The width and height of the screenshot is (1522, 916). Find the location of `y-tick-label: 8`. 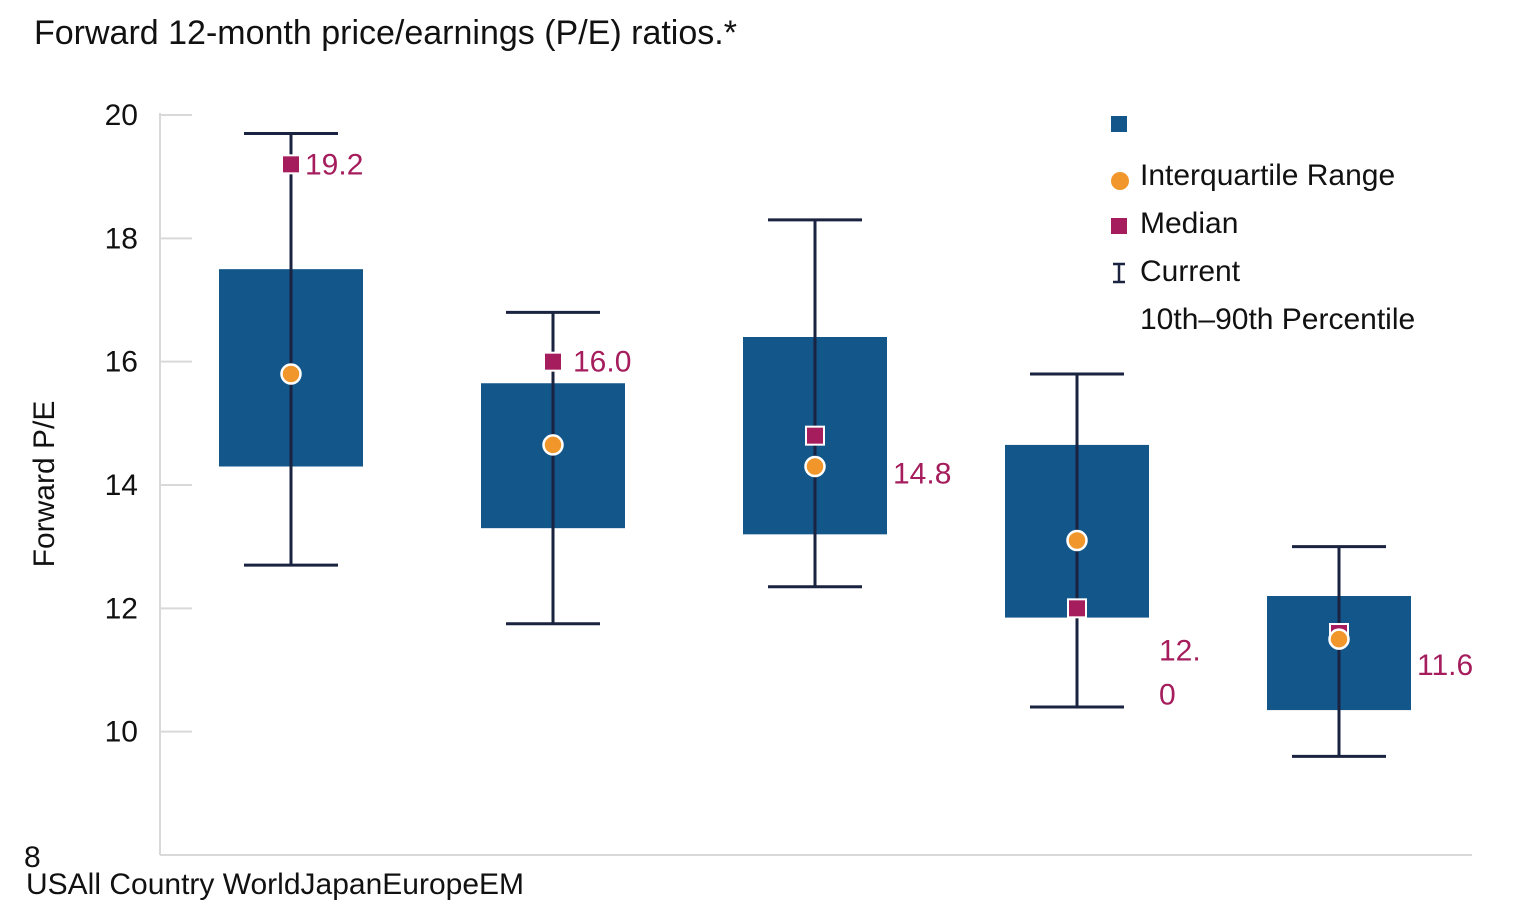

y-tick-label: 8 is located at coordinates (32, 857).